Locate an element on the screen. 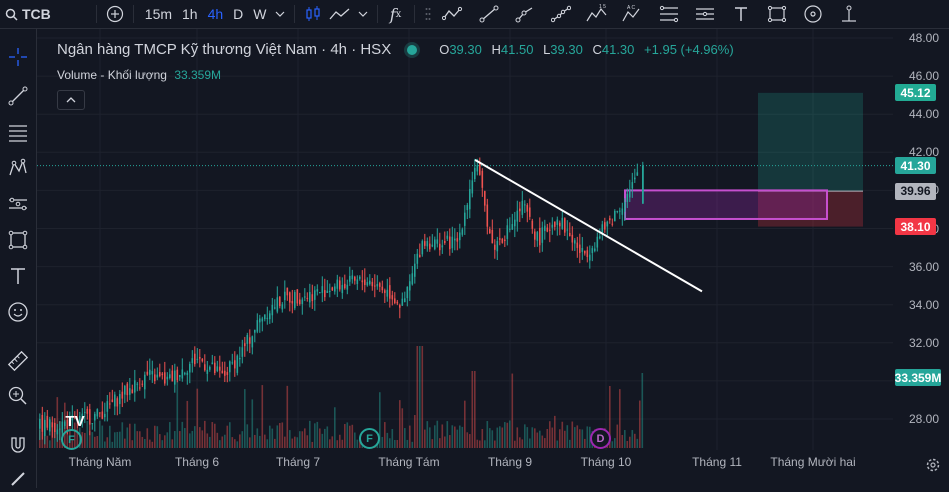  interval-w: W is located at coordinates (260, 14).